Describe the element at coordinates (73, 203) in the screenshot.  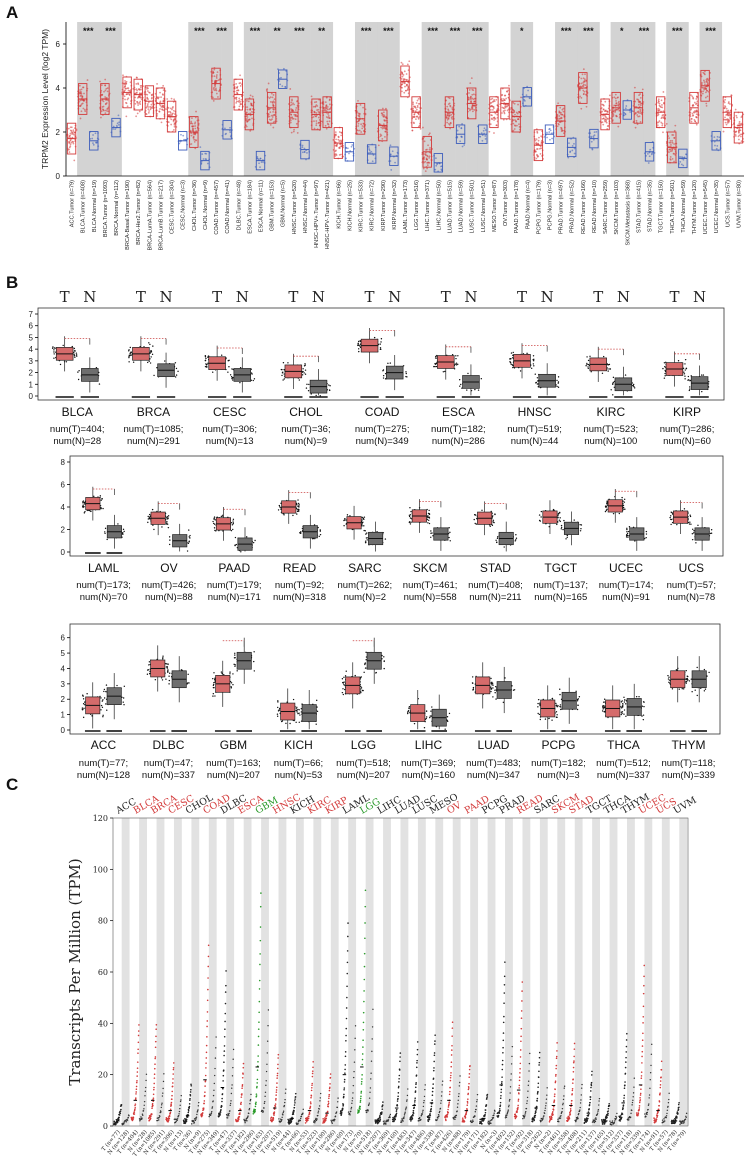
I see `x-tick-label: ACC.Tumor (n=79)` at that location.